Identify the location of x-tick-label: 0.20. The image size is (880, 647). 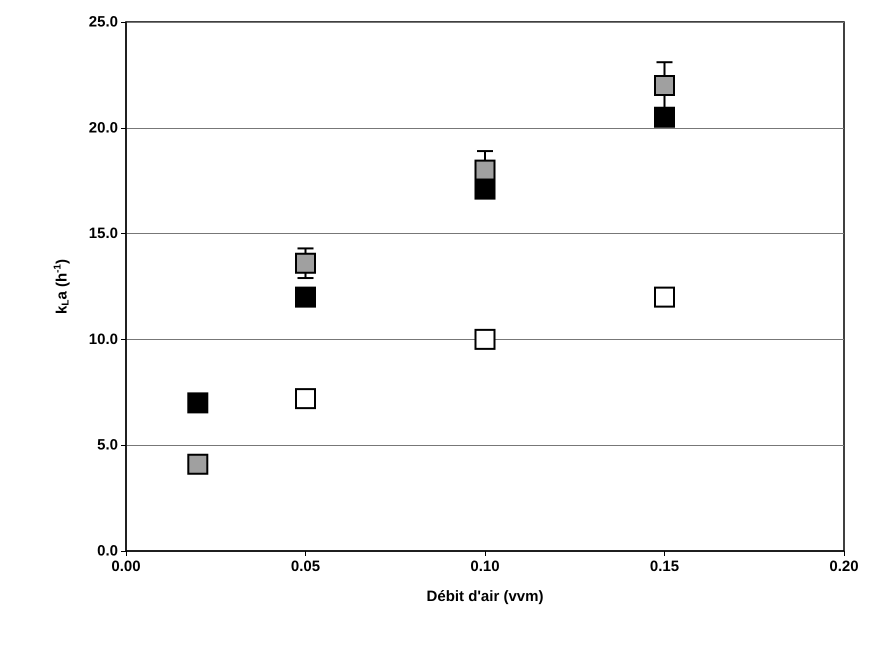
(844, 566).